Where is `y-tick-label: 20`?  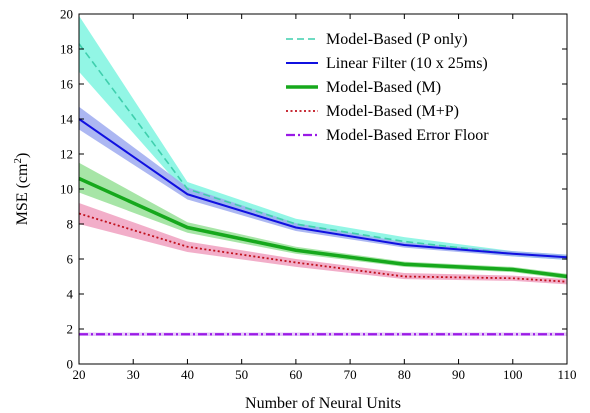 y-tick-label: 20 is located at coordinates (66, 14).